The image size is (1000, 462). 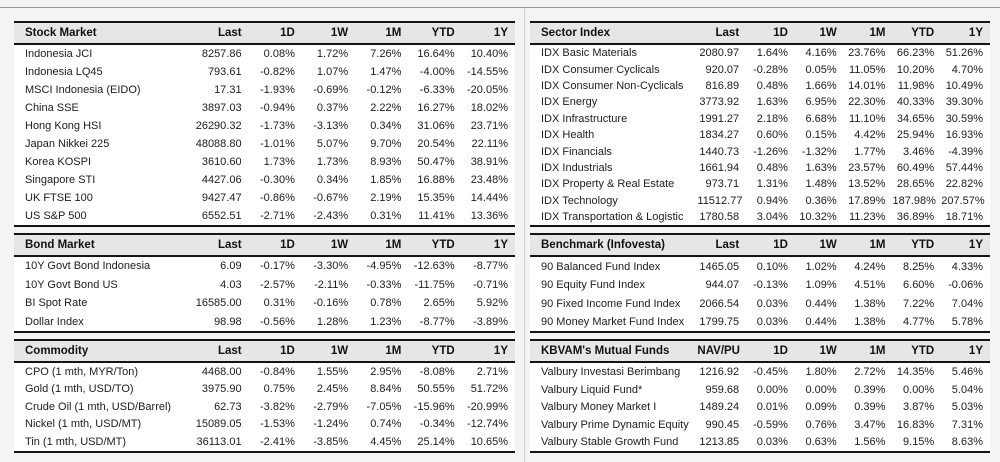 I want to click on value-cell: 2.95%, so click(x=386, y=371).